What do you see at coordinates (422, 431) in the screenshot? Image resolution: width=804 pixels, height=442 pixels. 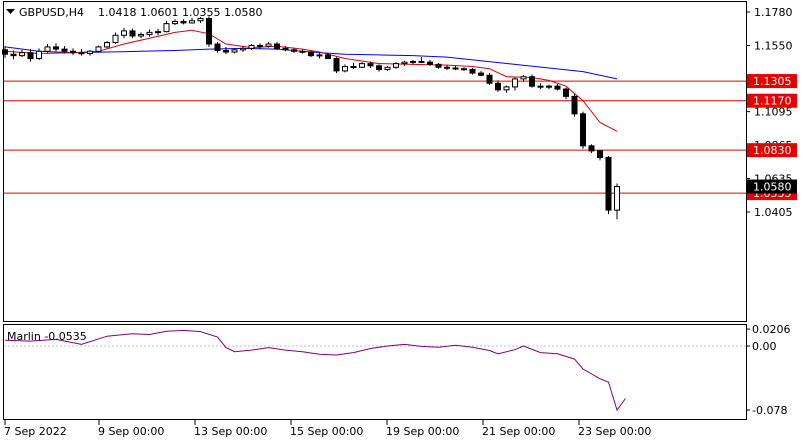 I see `time-tick-label: 19 Sep 00:00` at bounding box center [422, 431].